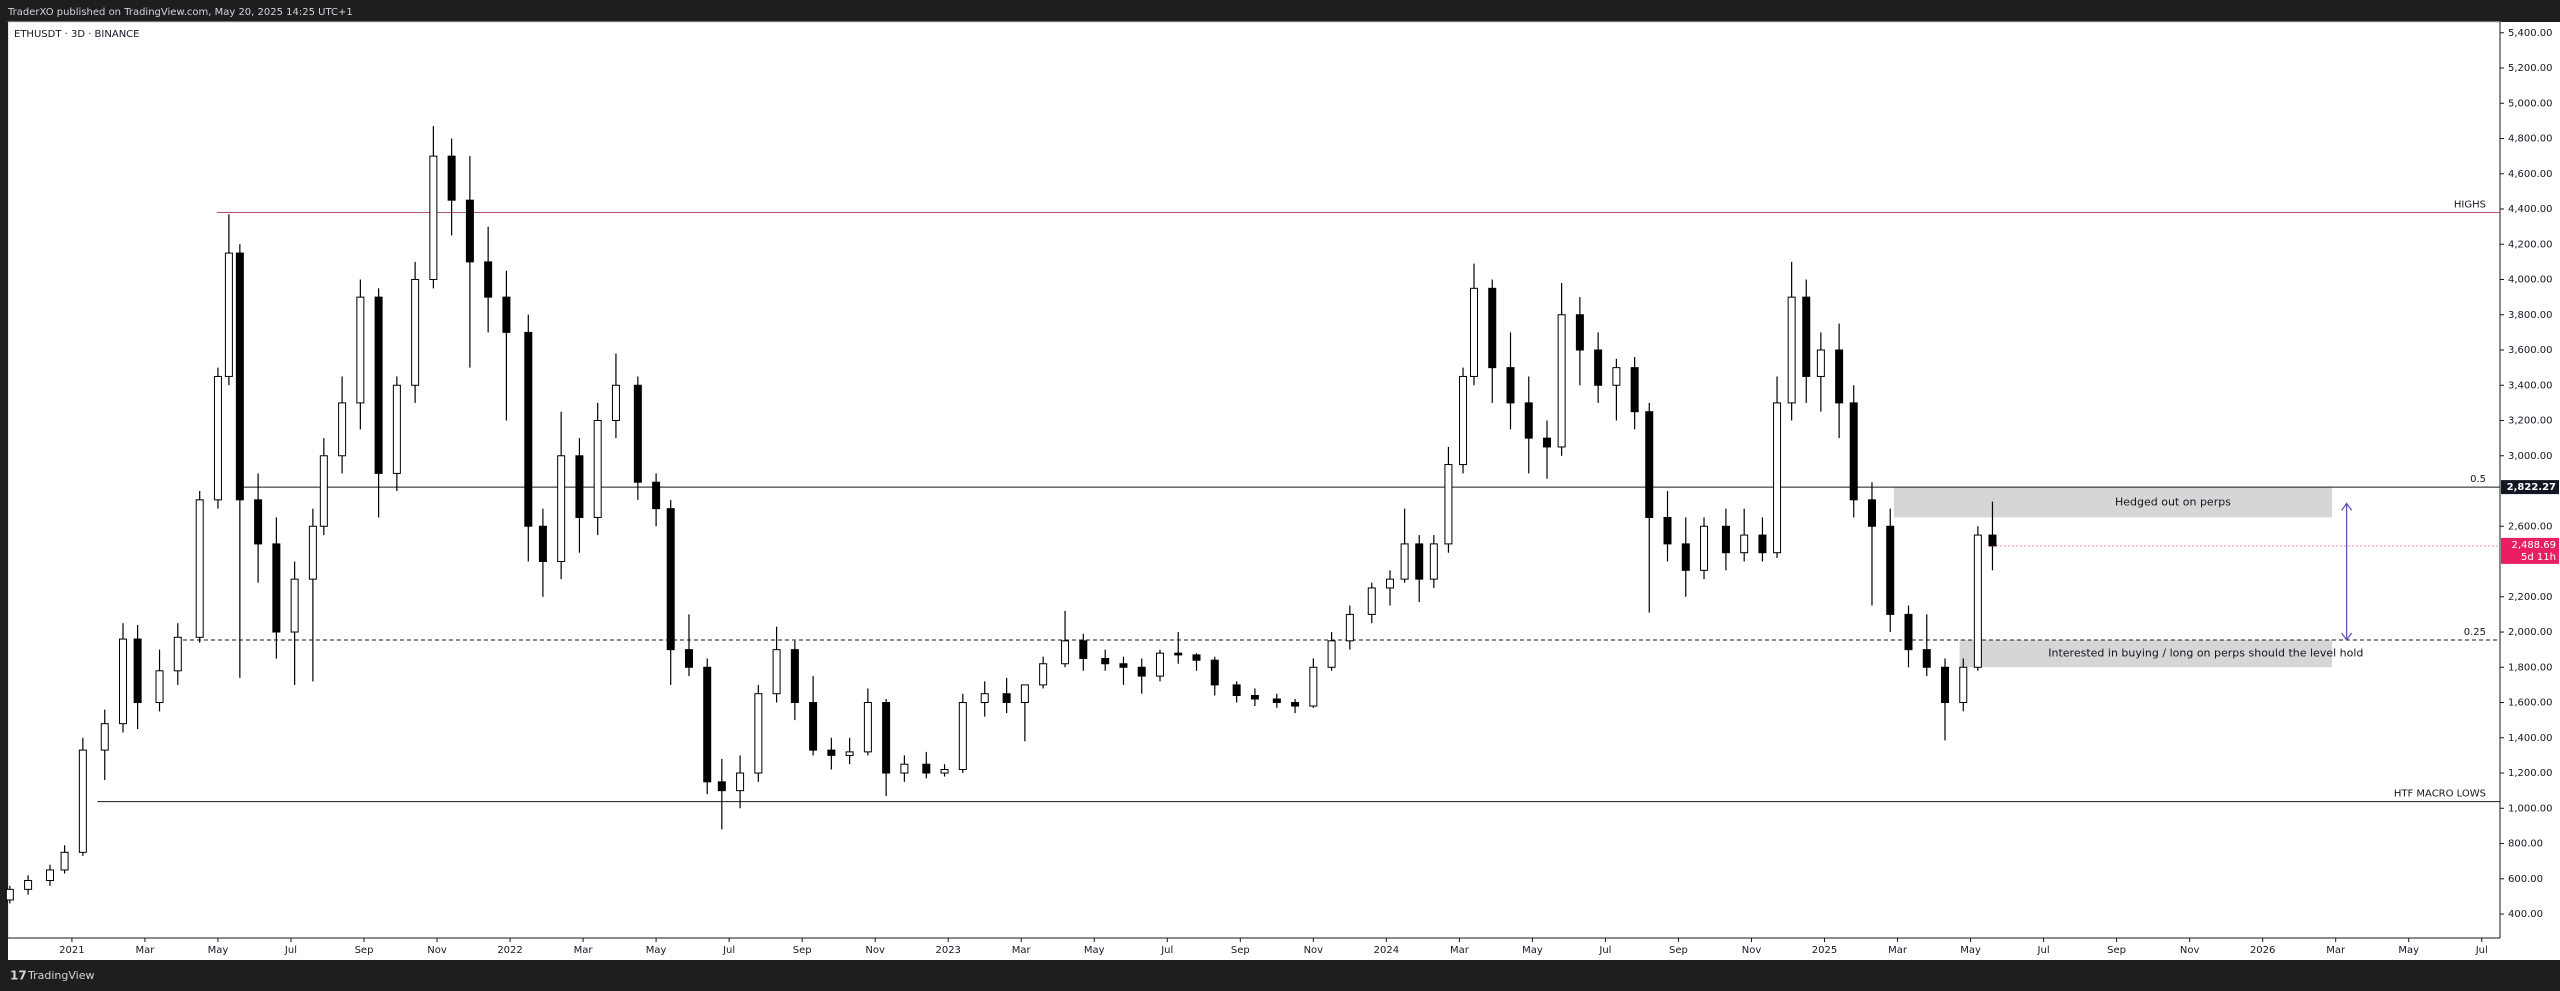 The height and width of the screenshot is (991, 2560). What do you see at coordinates (947, 950) in the screenshot?
I see `x-tick-label: 2023` at bounding box center [947, 950].